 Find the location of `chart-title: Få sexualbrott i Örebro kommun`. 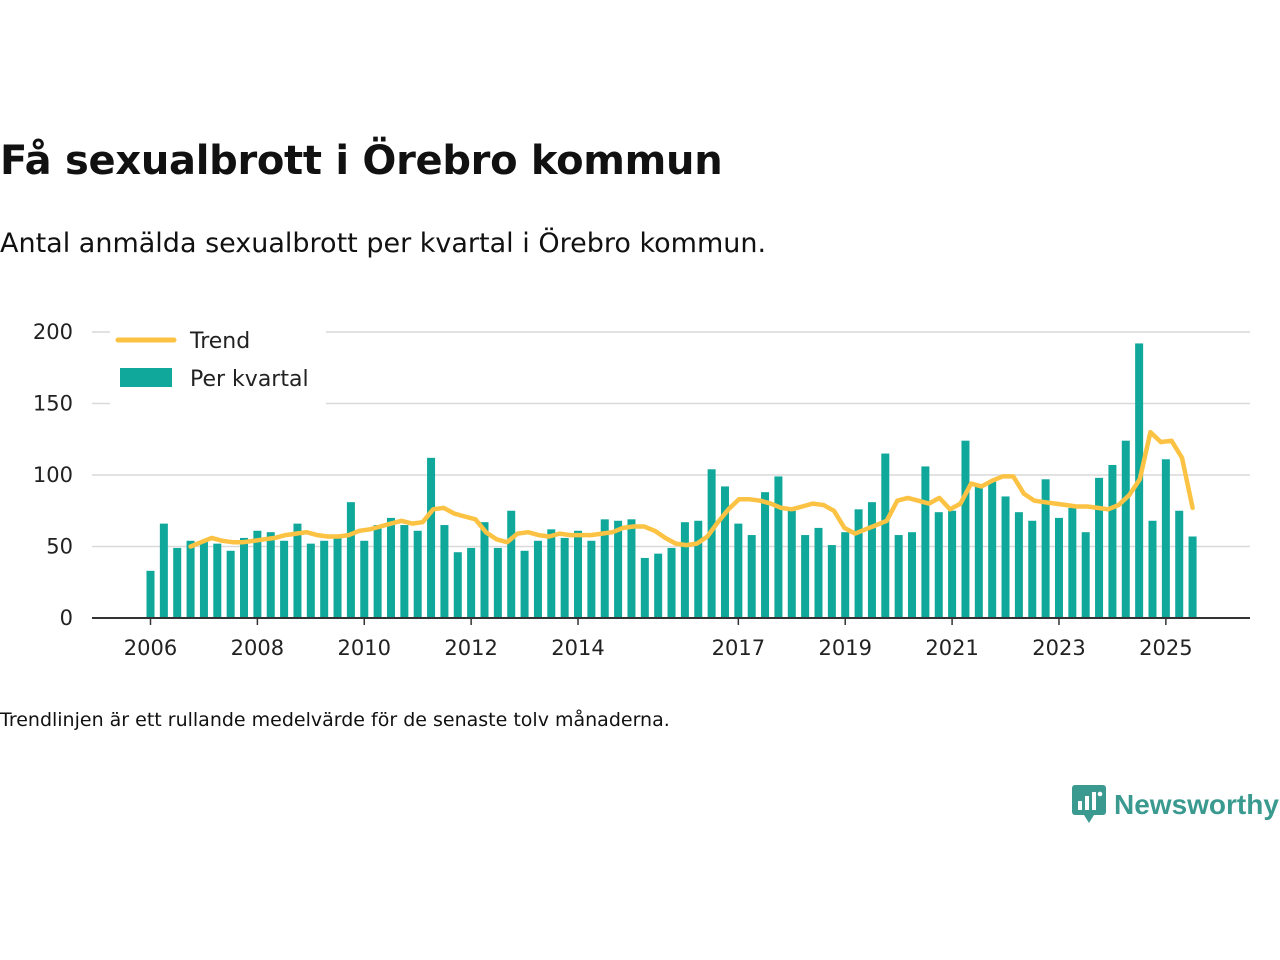

chart-title: Få sexualbrott i Örebro kommun is located at coordinates (361, 161).